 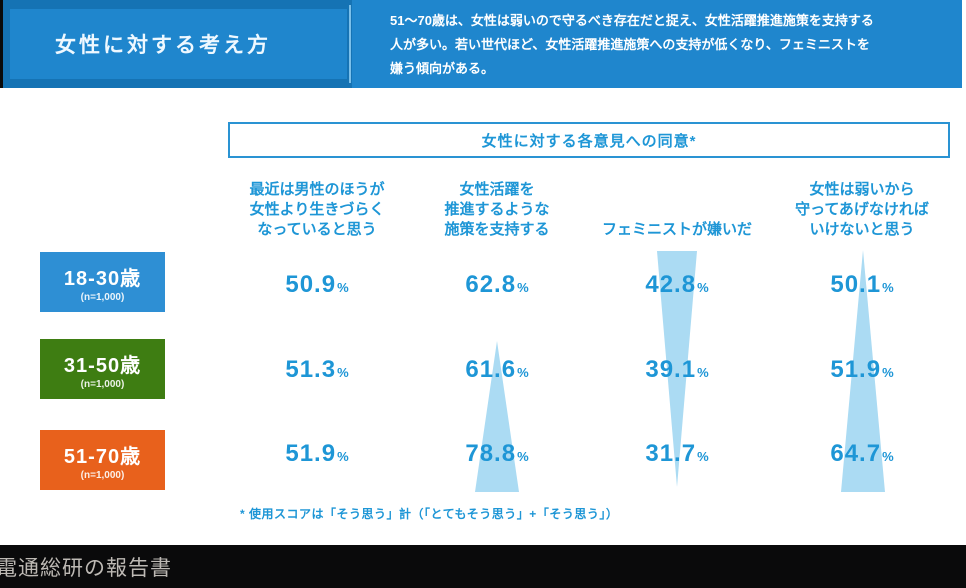 What do you see at coordinates (102, 456) in the screenshot?
I see `age-group-label: 51-70歳` at bounding box center [102, 456].